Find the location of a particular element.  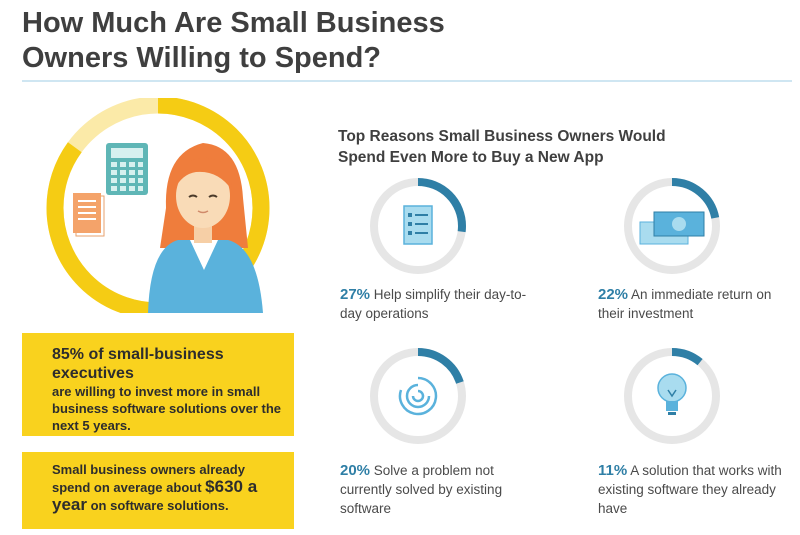

reasons-heading-line1: Top Reasons Small Business Owners Would is located at coordinates (502, 136).